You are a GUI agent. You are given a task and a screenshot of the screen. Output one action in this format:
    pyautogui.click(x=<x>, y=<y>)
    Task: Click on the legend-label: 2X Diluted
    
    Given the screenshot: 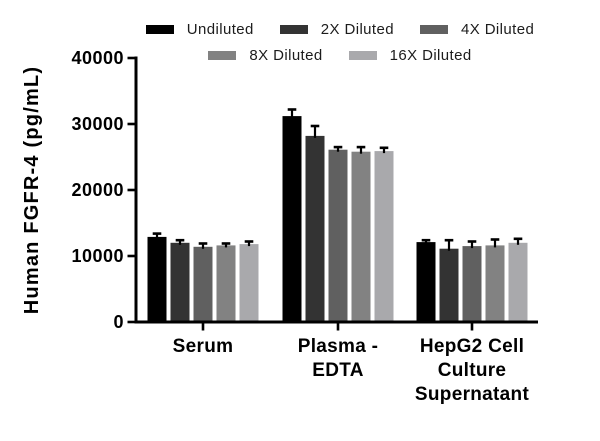 What is the action you would take?
    pyautogui.click(x=357, y=29)
    